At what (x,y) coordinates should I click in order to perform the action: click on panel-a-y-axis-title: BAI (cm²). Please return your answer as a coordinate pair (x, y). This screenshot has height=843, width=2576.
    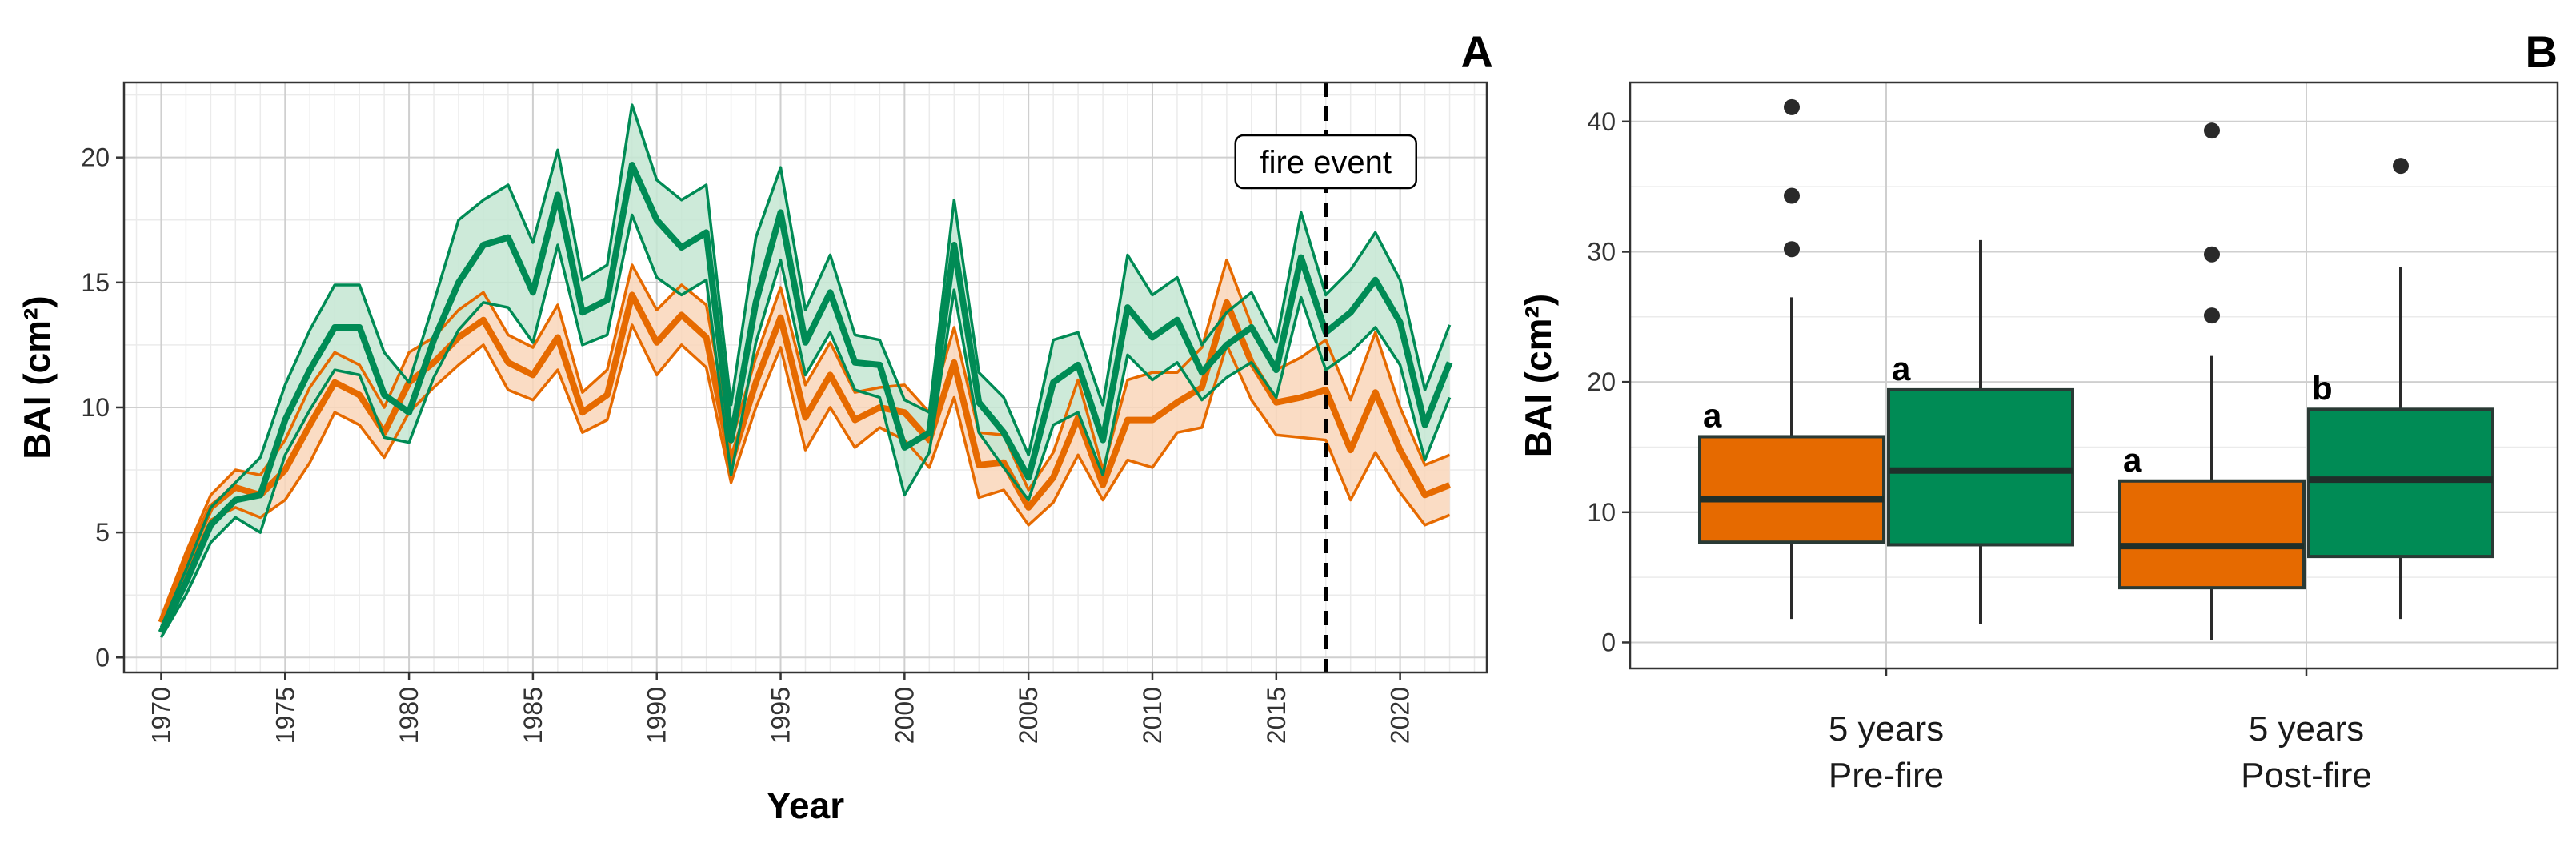
    Looking at the image, I should click on (37, 377).